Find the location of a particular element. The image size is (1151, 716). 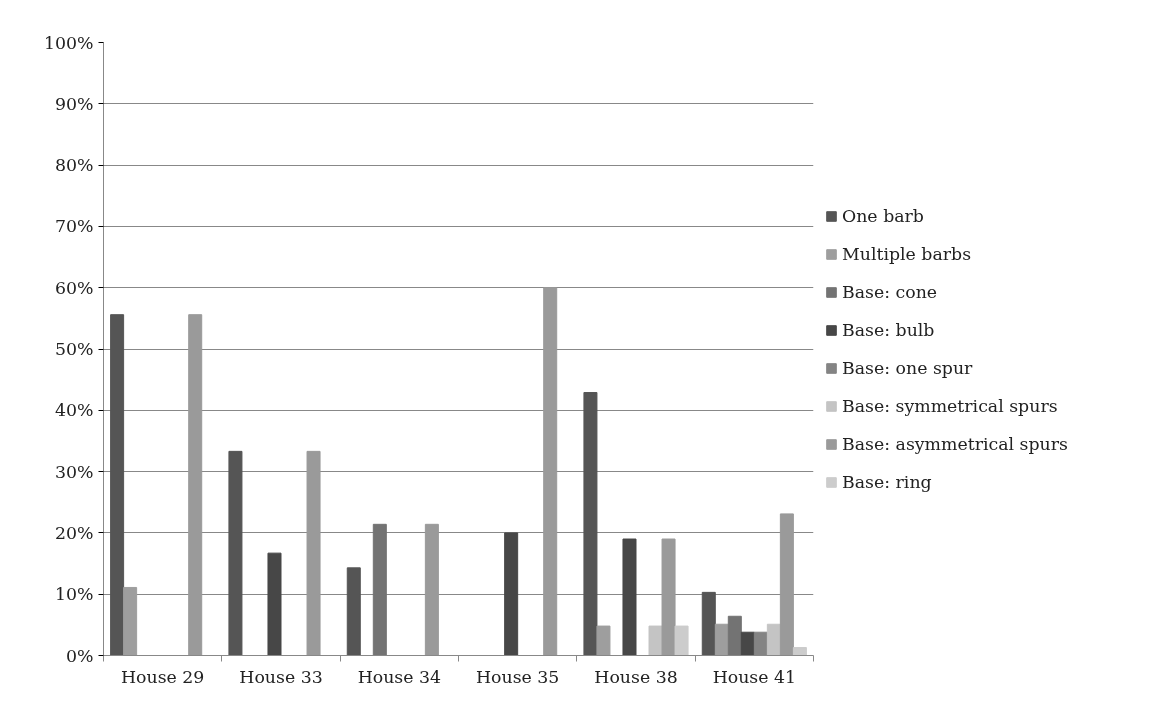

legend-label: Base: ring is located at coordinates (887, 481).